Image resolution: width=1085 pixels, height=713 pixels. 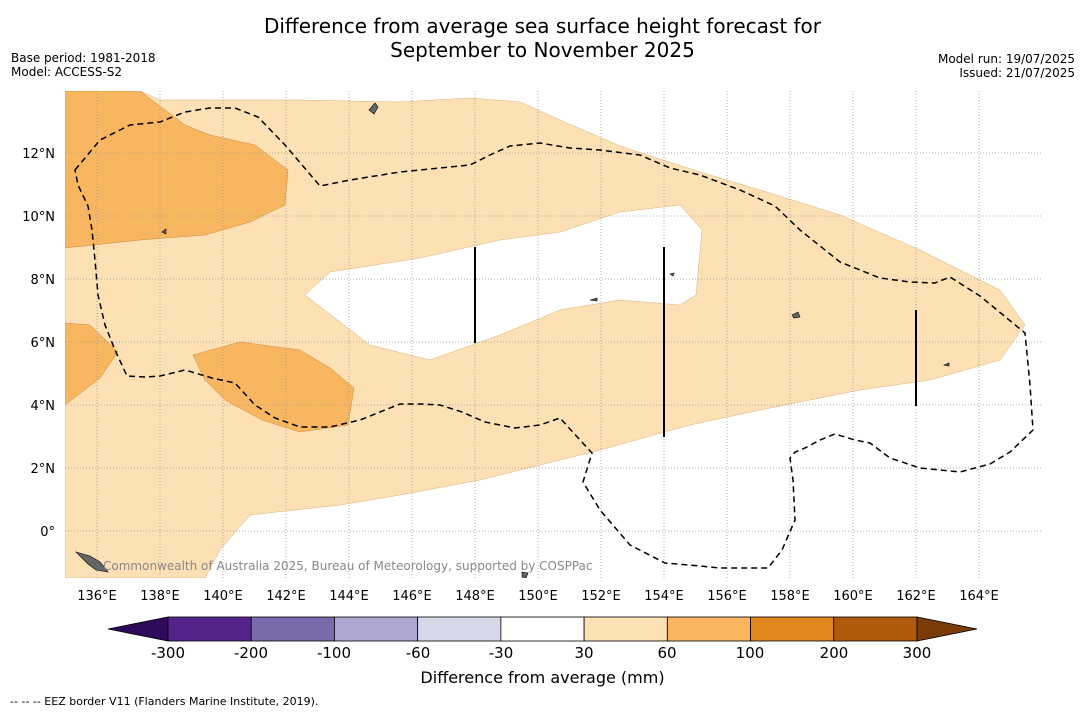 I want to click on lat-label-0: 0°, so click(x=47, y=532).